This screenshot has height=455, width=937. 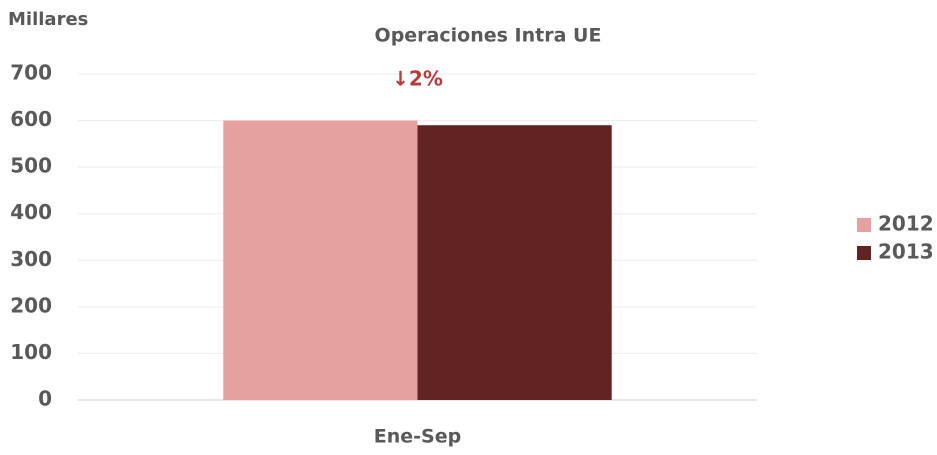 What do you see at coordinates (45, 399) in the screenshot?
I see `y-tick-label: 0` at bounding box center [45, 399].